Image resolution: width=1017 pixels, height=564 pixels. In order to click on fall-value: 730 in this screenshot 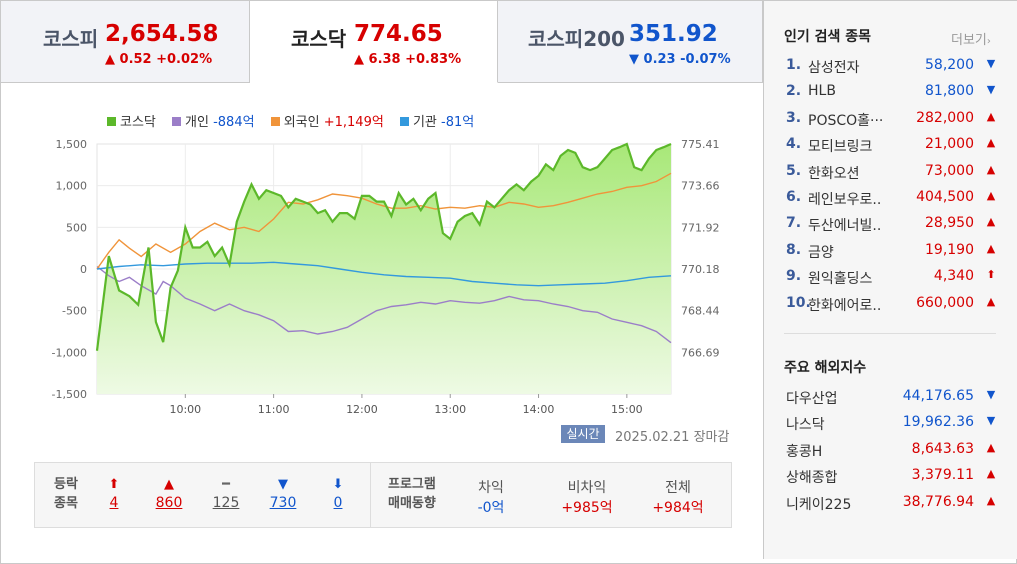, I will do `click(283, 503)`.